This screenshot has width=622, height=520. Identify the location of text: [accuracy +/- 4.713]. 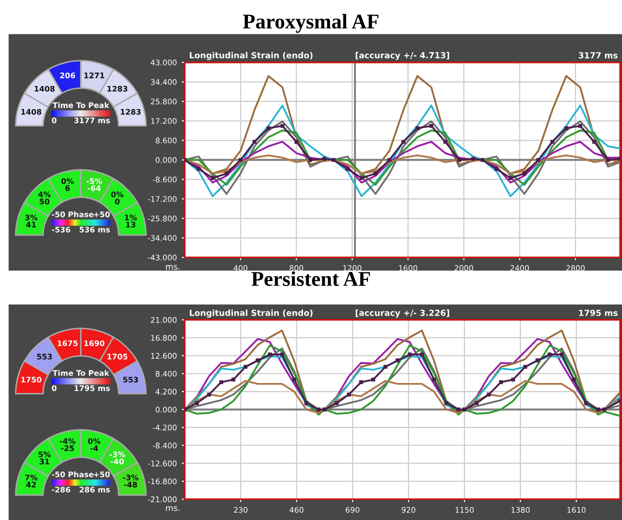
(403, 56).